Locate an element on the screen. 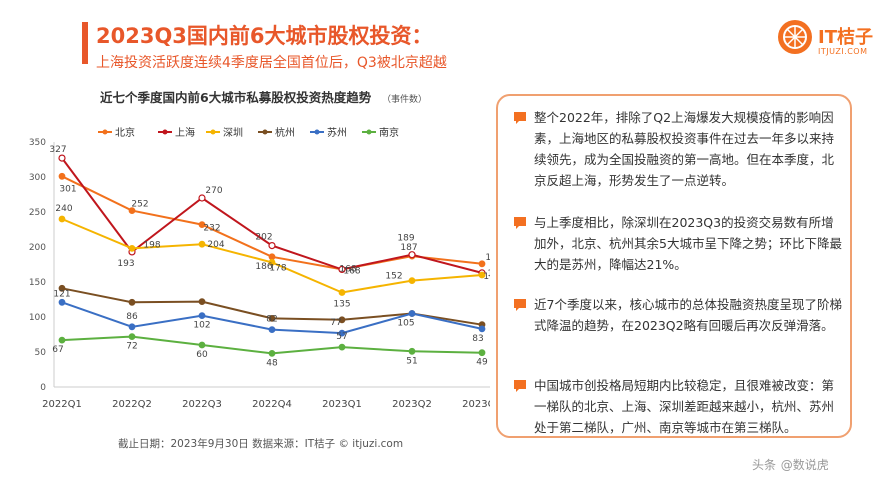  data-label: 72 is located at coordinates (131, 347).